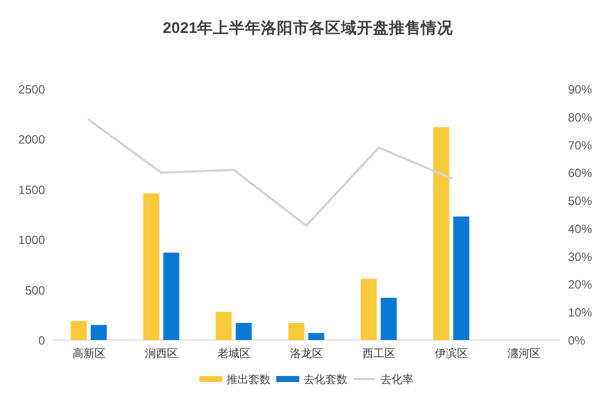 The width and height of the screenshot is (616, 400). I want to click on x-tick-label: 洛龙区, so click(306, 353).